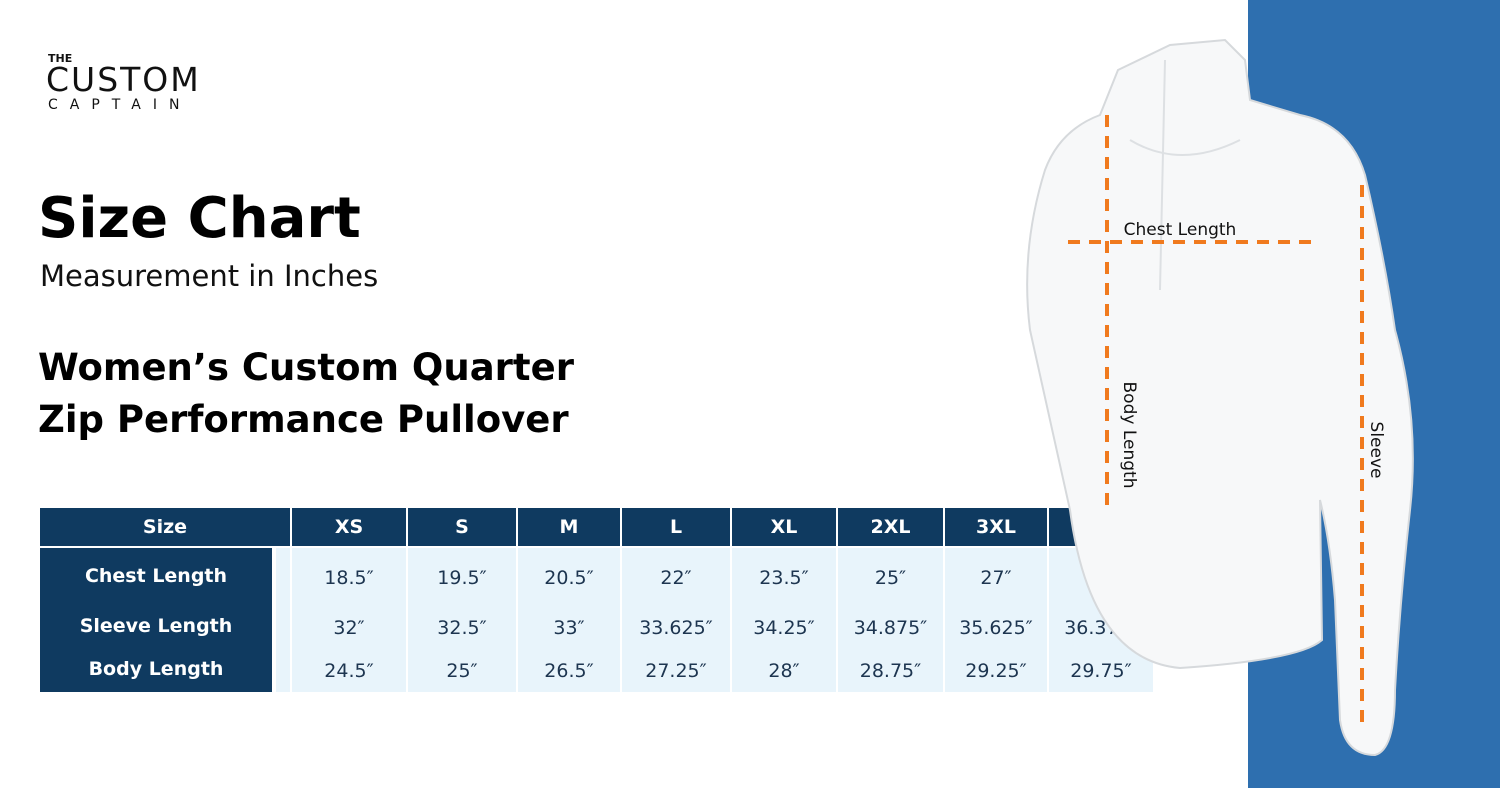 The image size is (1500, 788). Describe the element at coordinates (283, 620) in the screenshot. I see `label-gap` at that location.